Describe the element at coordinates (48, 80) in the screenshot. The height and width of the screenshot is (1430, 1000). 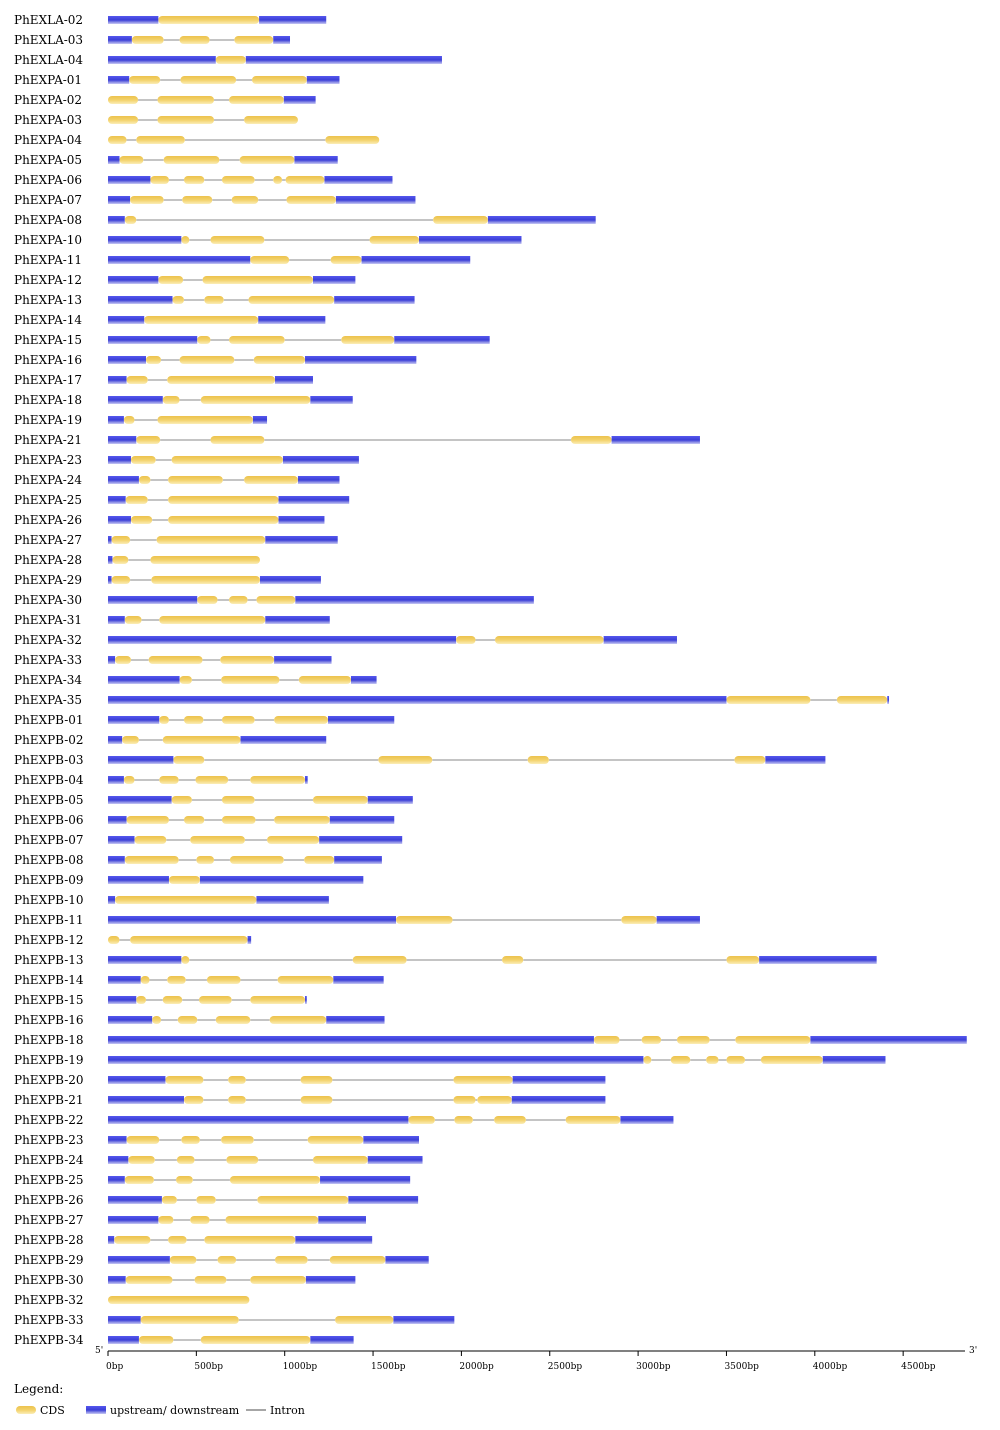
I see `gene-name: PhEXPA-01` at that location.